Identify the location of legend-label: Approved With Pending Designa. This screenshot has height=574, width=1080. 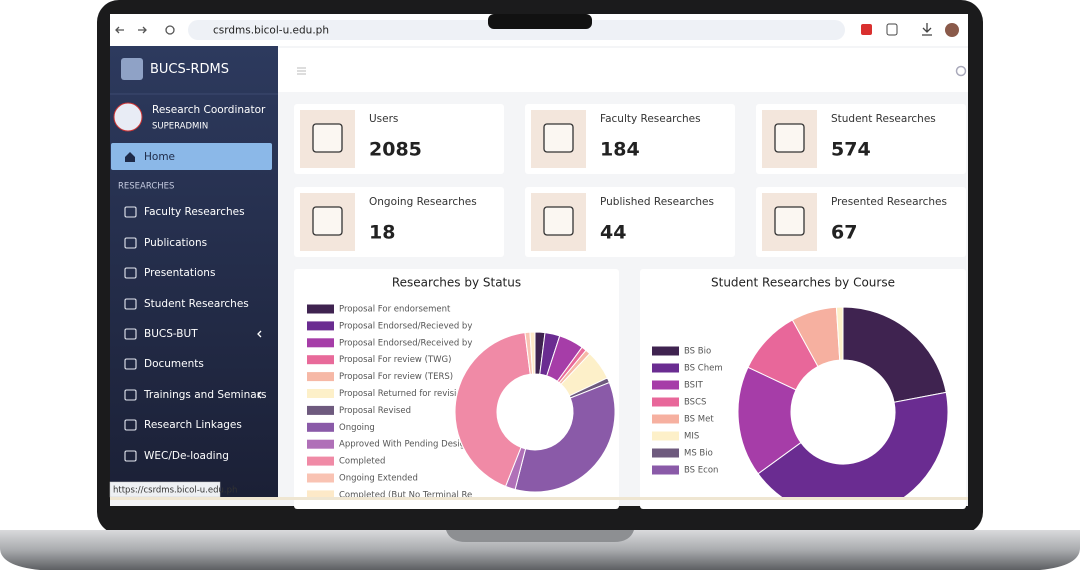
(407, 445).